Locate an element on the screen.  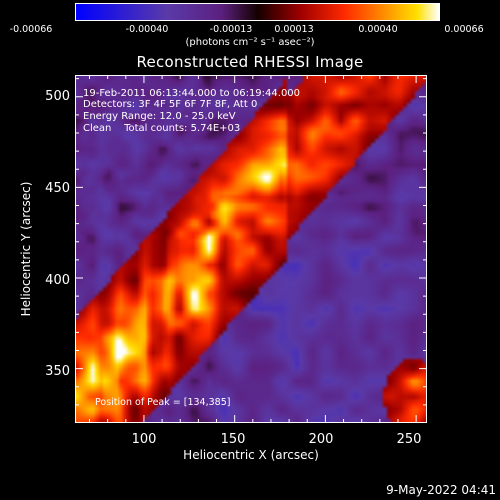
info-time-range: 19-Feb-2011 06:13:44.000 to 06:19:44.000 is located at coordinates (192, 93).